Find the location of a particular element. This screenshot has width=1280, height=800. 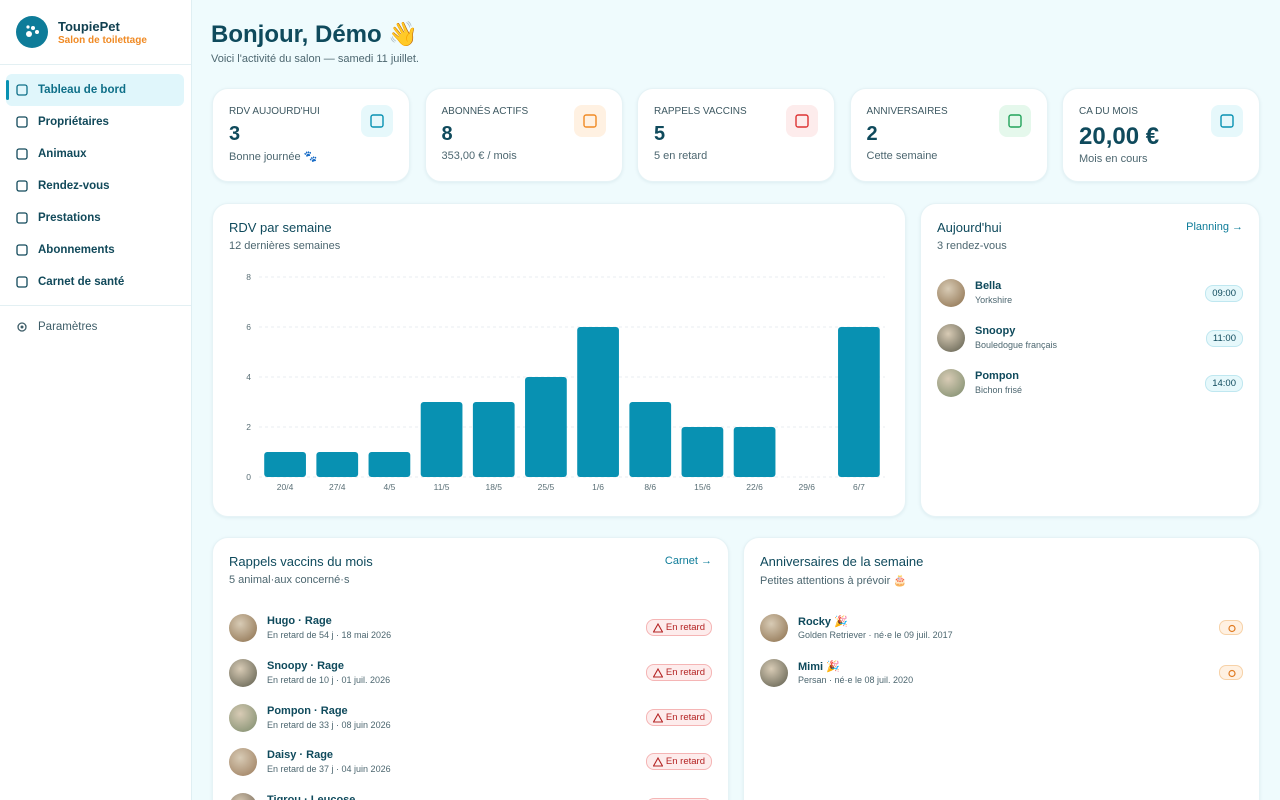

x-tick-label: 27/4 is located at coordinates (337, 487).